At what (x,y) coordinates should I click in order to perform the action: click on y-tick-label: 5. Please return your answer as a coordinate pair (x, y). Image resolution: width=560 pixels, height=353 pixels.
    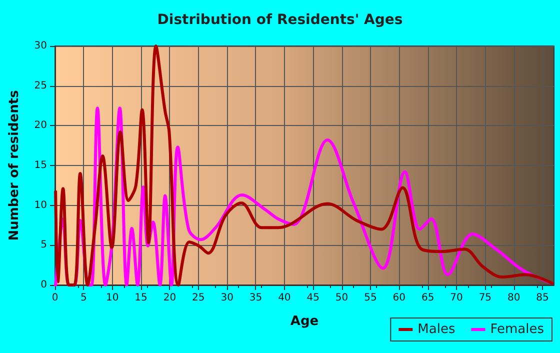
    Looking at the image, I should click on (43, 245).